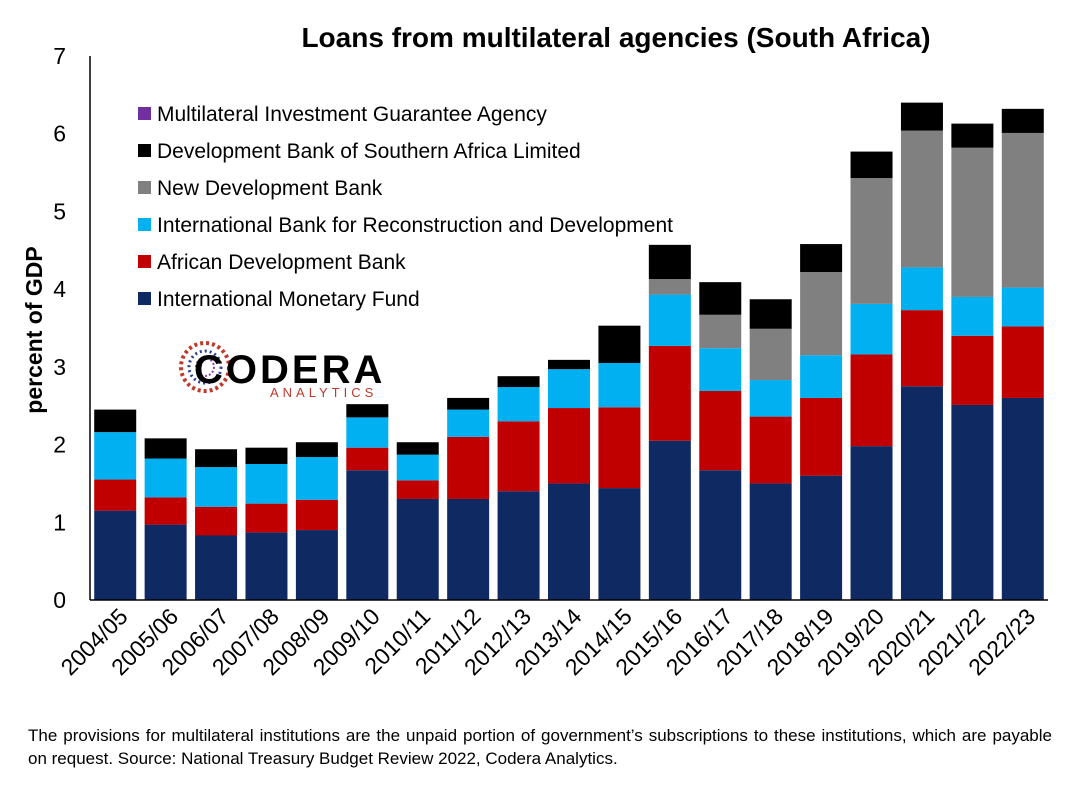  What do you see at coordinates (59, 289) in the screenshot?
I see `y-tick-label: 4` at bounding box center [59, 289].